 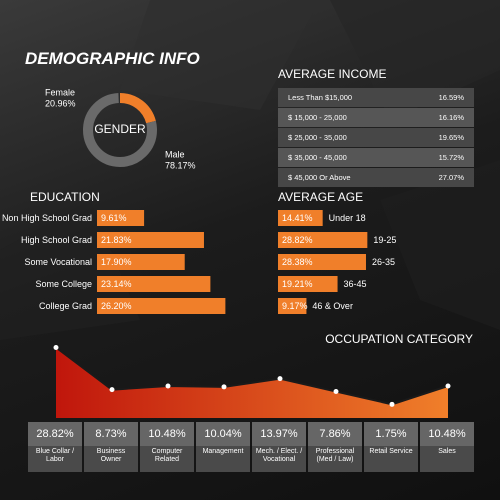 What do you see at coordinates (447, 451) in the screenshot?
I see `category-label: Sales` at bounding box center [447, 451].